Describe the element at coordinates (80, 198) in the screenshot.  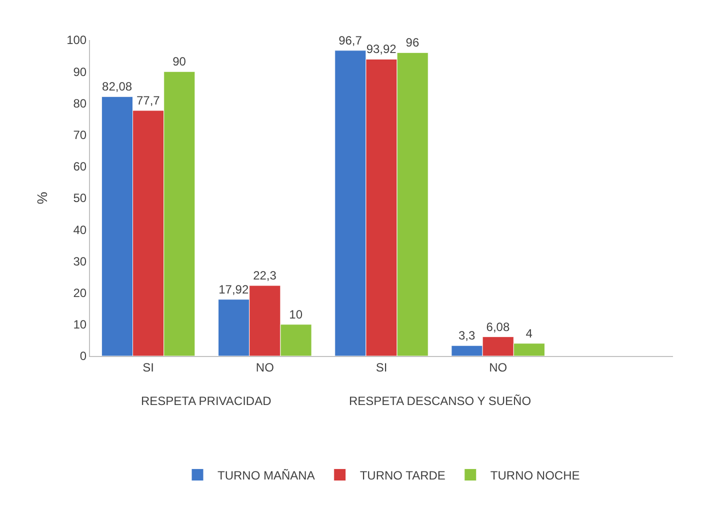
I see `y-tick-label: 50` at that location.